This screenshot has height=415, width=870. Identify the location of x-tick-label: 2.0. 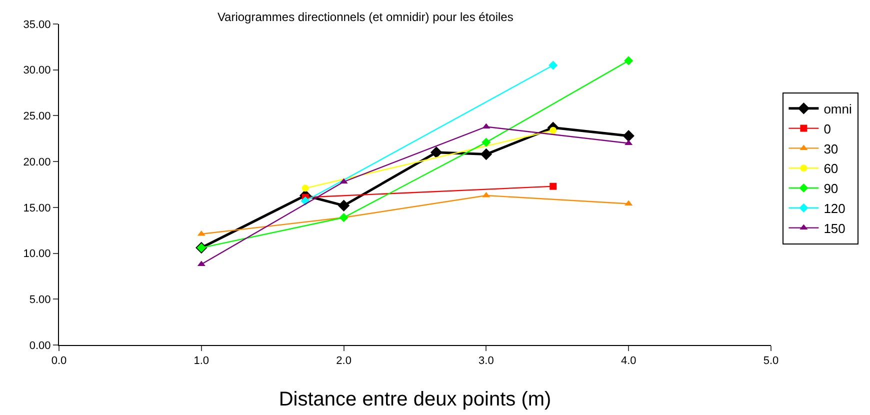
(344, 361).